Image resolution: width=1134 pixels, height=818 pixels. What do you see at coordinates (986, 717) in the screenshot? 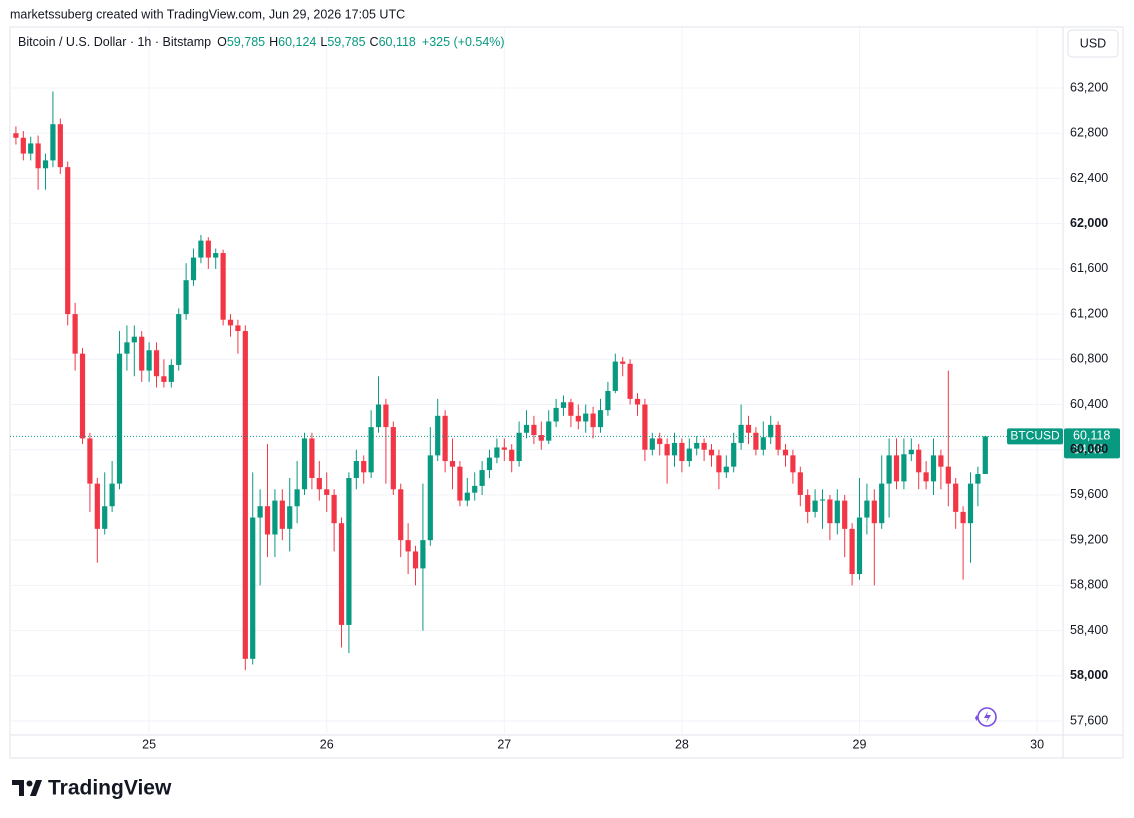
I see `assistant-icon` at bounding box center [986, 717].